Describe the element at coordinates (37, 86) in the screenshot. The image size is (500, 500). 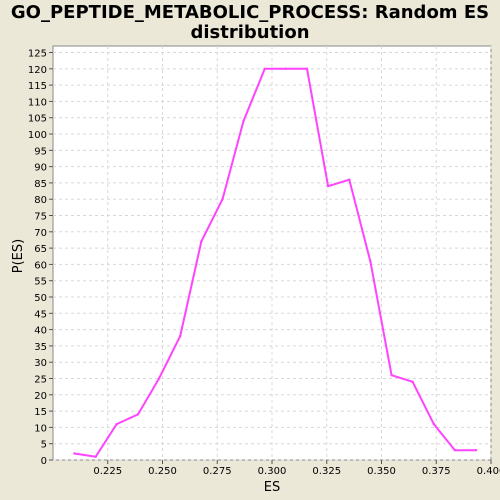
I see `y-tick-label: 115` at that location.